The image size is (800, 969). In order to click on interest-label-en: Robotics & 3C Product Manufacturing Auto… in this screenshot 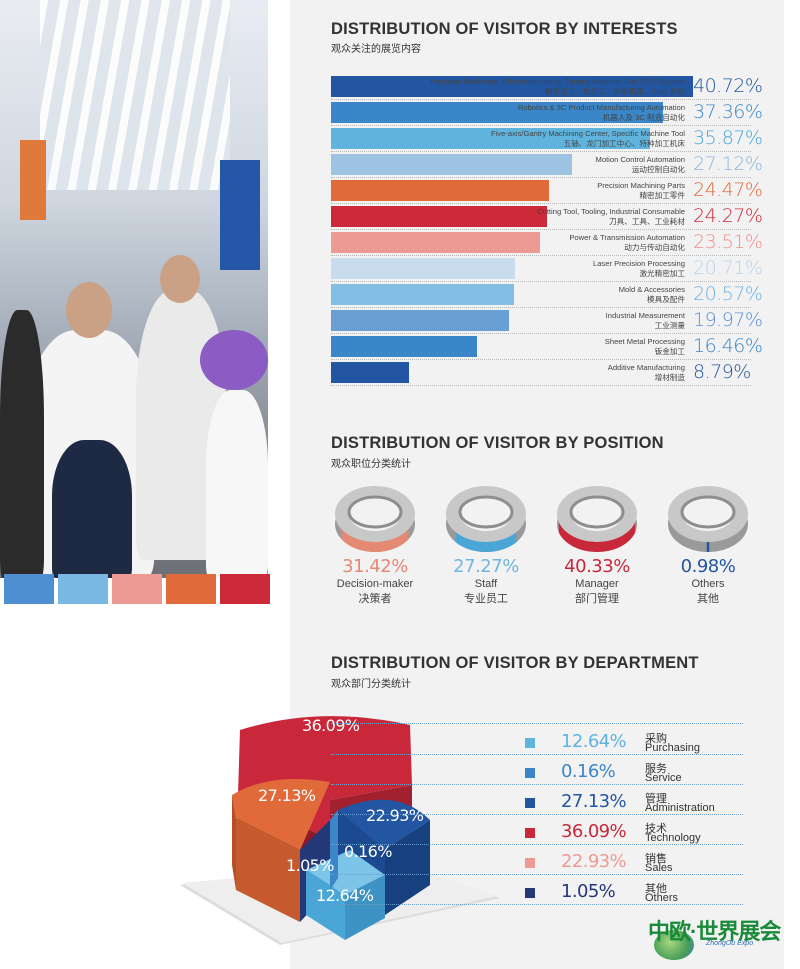, I will do `click(601, 107)`.